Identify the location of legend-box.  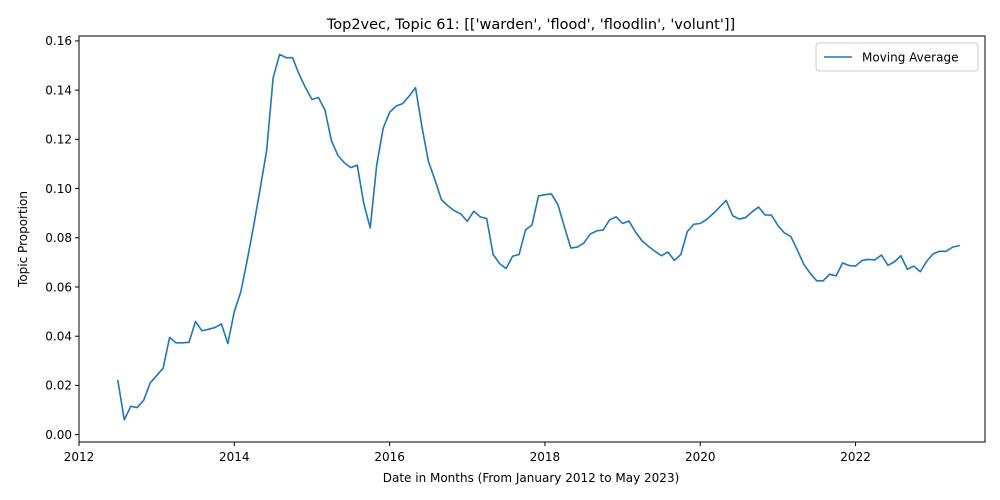
(897, 57).